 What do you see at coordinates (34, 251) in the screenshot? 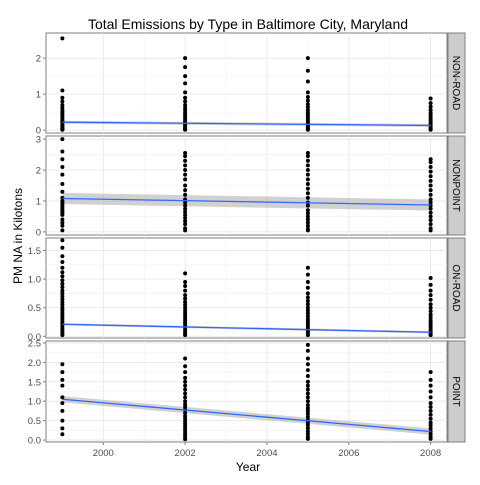
I see `y-tick-label: 1.5` at bounding box center [34, 251].